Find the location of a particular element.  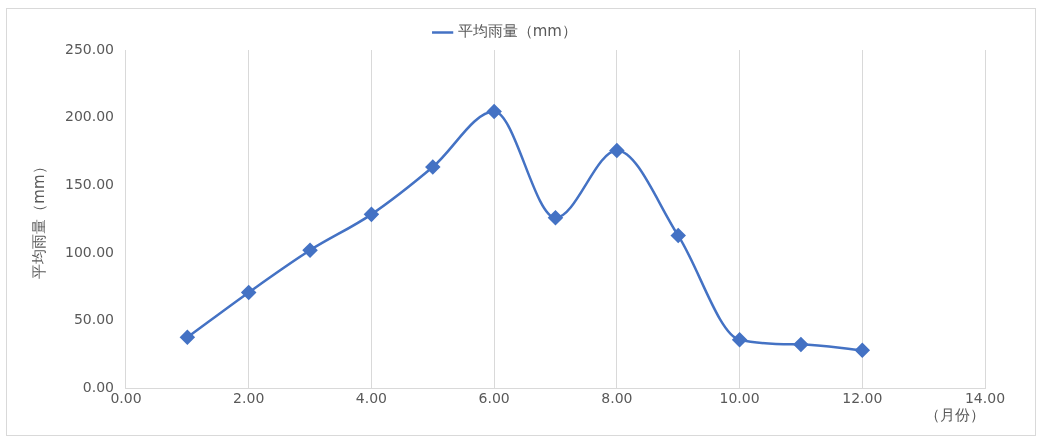

x-tick-label: 6.00 is located at coordinates (494, 398).